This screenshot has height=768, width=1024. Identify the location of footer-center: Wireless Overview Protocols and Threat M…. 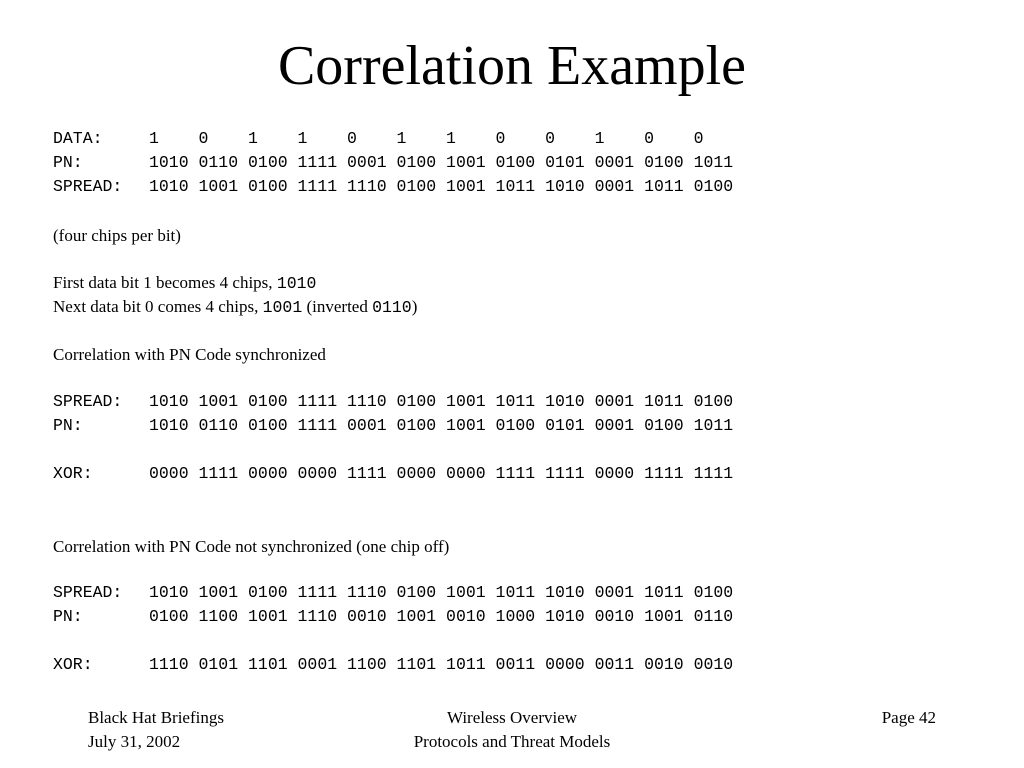
(512, 730).